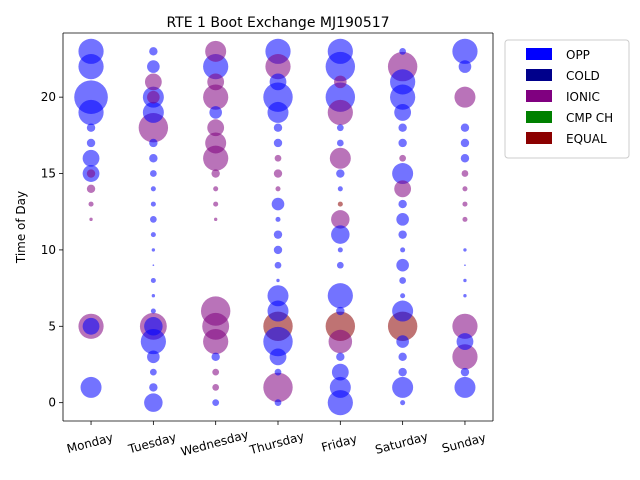 The height and width of the screenshot is (480, 640). What do you see at coordinates (340, 357) in the screenshot?
I see `bubble-friday-3-opp` at bounding box center [340, 357].